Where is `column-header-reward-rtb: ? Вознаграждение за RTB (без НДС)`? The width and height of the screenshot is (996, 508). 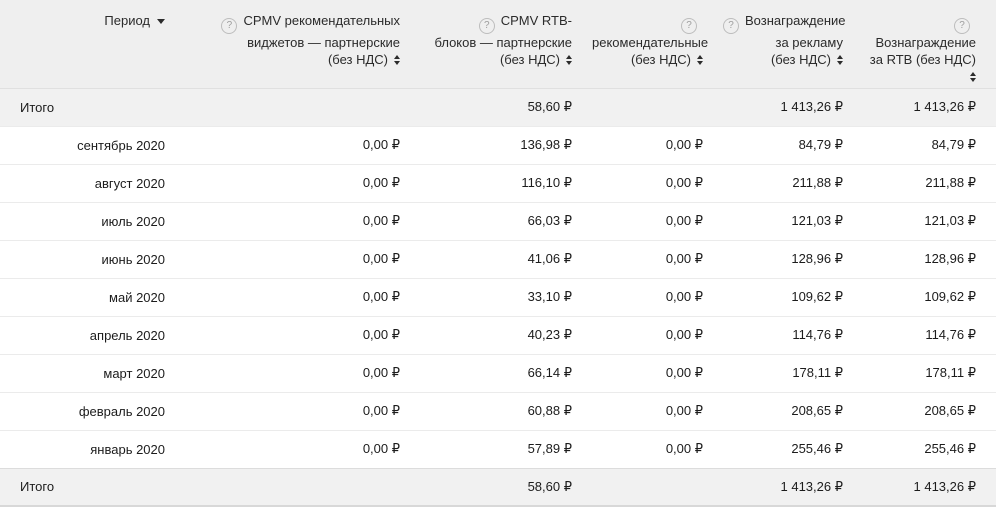
column-header-reward-rtb: ? Вознаграждение за RTB (без НДС) is located at coordinates (929, 44).